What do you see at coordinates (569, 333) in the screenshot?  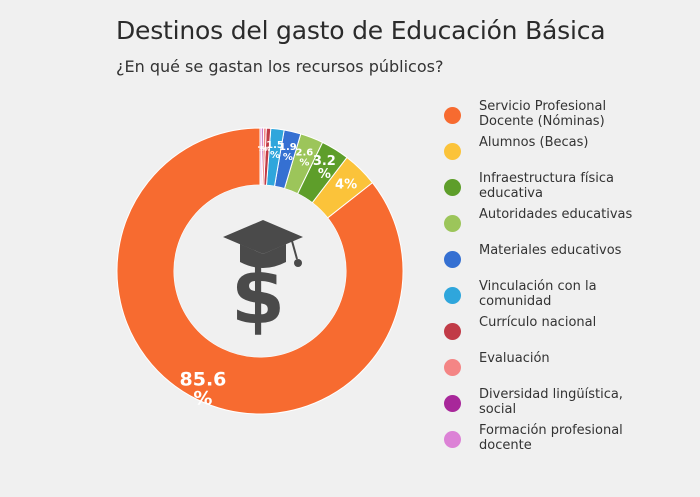 I see `legend-item: Currículo nacional` at bounding box center [569, 333].